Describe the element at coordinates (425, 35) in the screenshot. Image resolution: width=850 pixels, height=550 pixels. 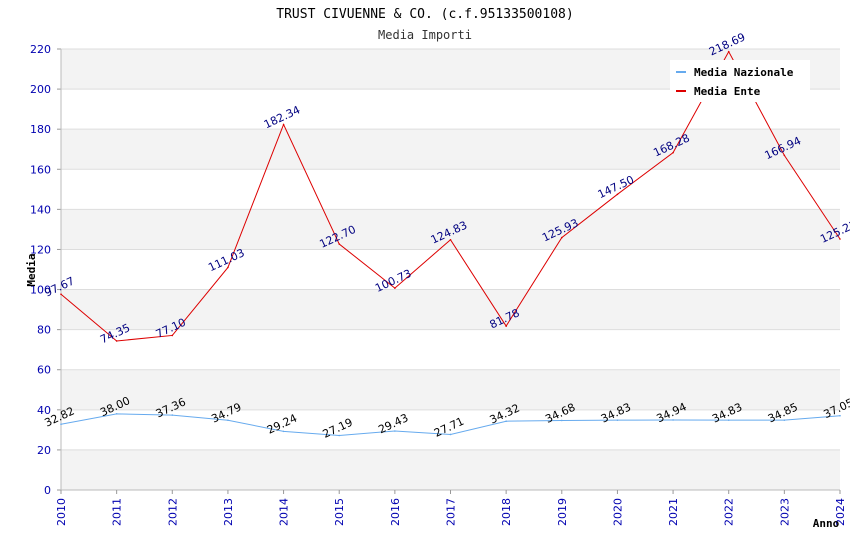
I see `chart-subtitle: Media Importi` at that location.